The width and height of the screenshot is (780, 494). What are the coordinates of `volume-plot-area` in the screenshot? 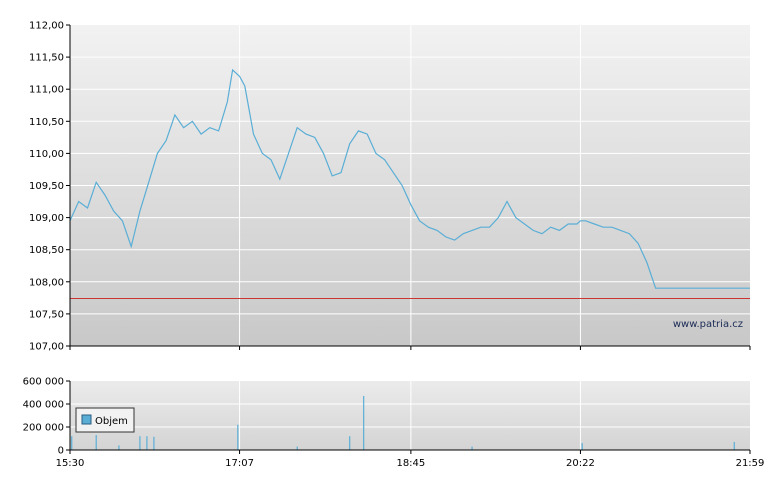 It's located at (410, 415).